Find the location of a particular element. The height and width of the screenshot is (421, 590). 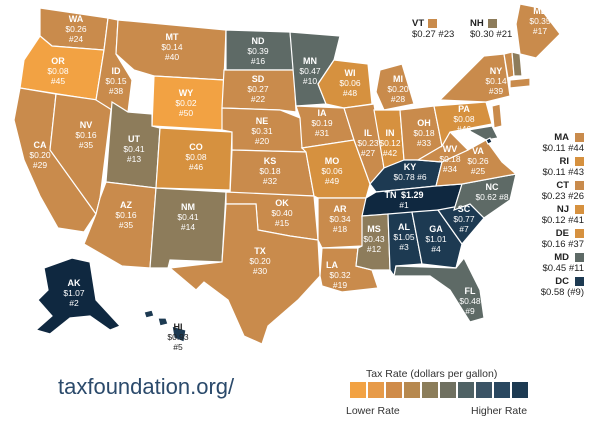

svg-text:GA$1.01#4: GA $1.01 #4 is located at coordinates (436, 239).